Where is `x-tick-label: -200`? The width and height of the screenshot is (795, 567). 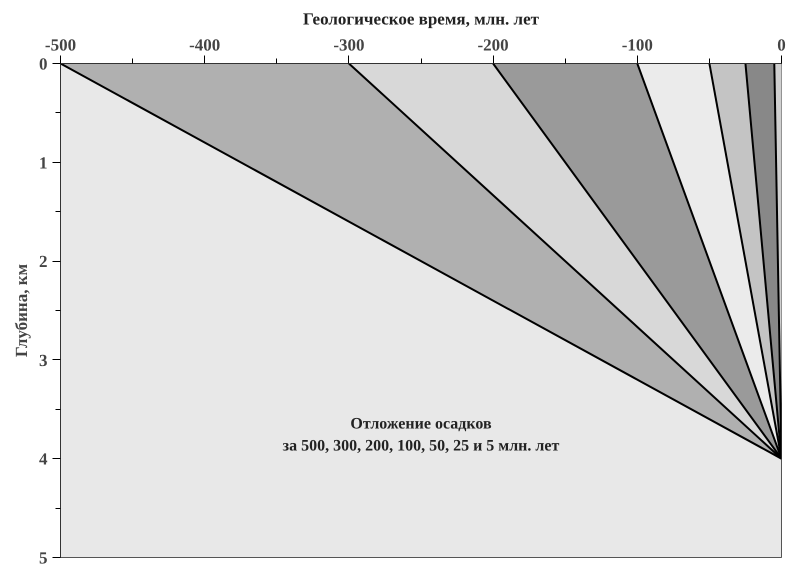
x-tick-label: -200 is located at coordinates (493, 45).